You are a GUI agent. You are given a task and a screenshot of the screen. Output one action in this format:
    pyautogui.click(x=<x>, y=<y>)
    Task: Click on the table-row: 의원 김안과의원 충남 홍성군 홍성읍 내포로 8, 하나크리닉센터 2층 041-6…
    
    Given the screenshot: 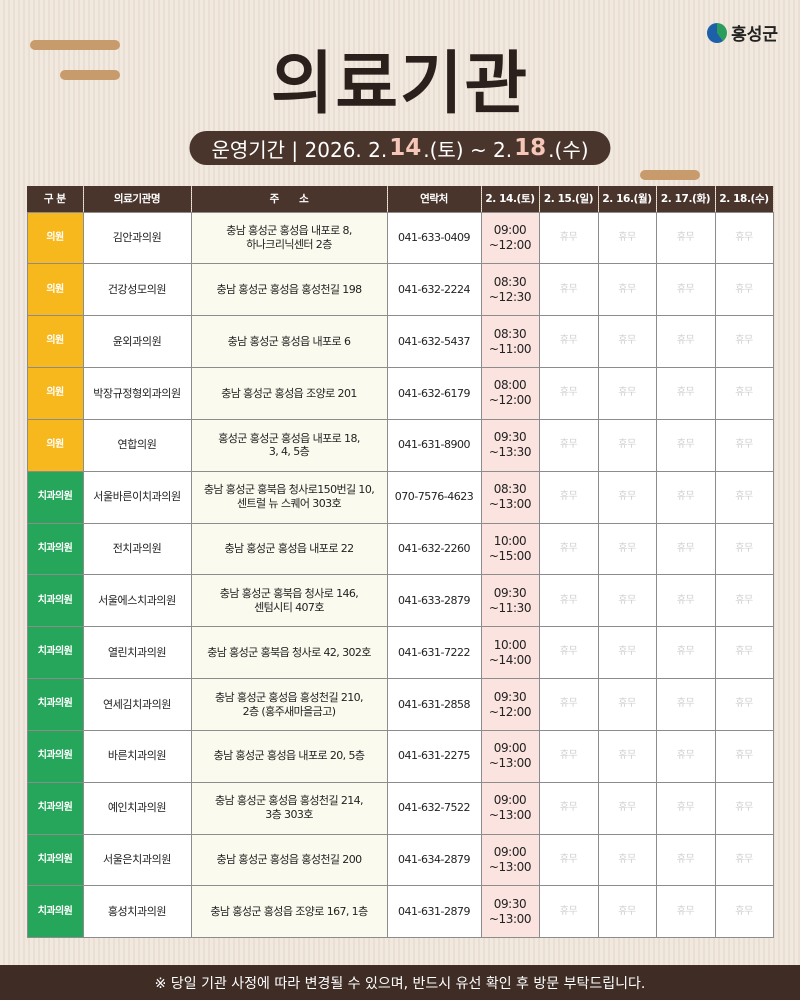 What is the action you would take?
    pyautogui.click(x=400, y=238)
    